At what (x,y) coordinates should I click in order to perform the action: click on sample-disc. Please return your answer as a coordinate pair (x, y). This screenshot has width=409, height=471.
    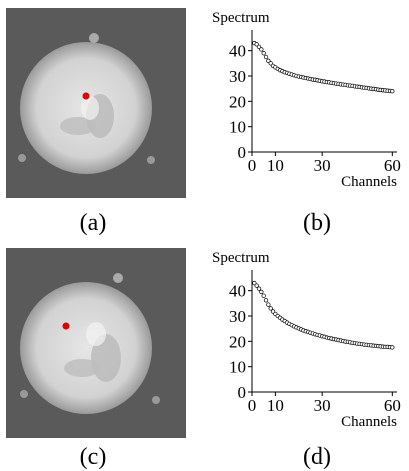
    Looking at the image, I should click on (86, 348).